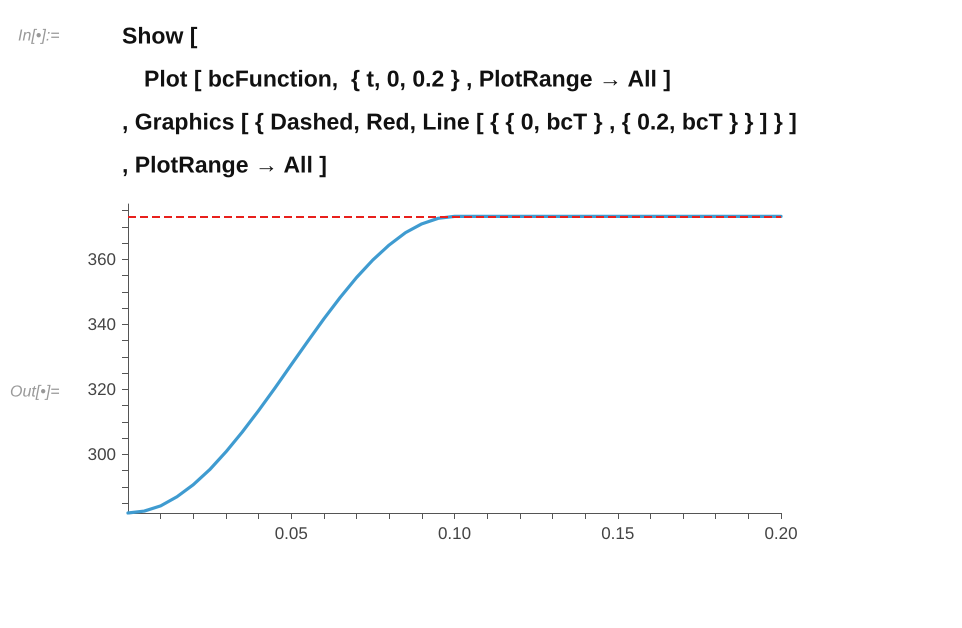 The image size is (962, 628). What do you see at coordinates (102, 454) in the screenshot?
I see `y-tick-label: 300` at bounding box center [102, 454].